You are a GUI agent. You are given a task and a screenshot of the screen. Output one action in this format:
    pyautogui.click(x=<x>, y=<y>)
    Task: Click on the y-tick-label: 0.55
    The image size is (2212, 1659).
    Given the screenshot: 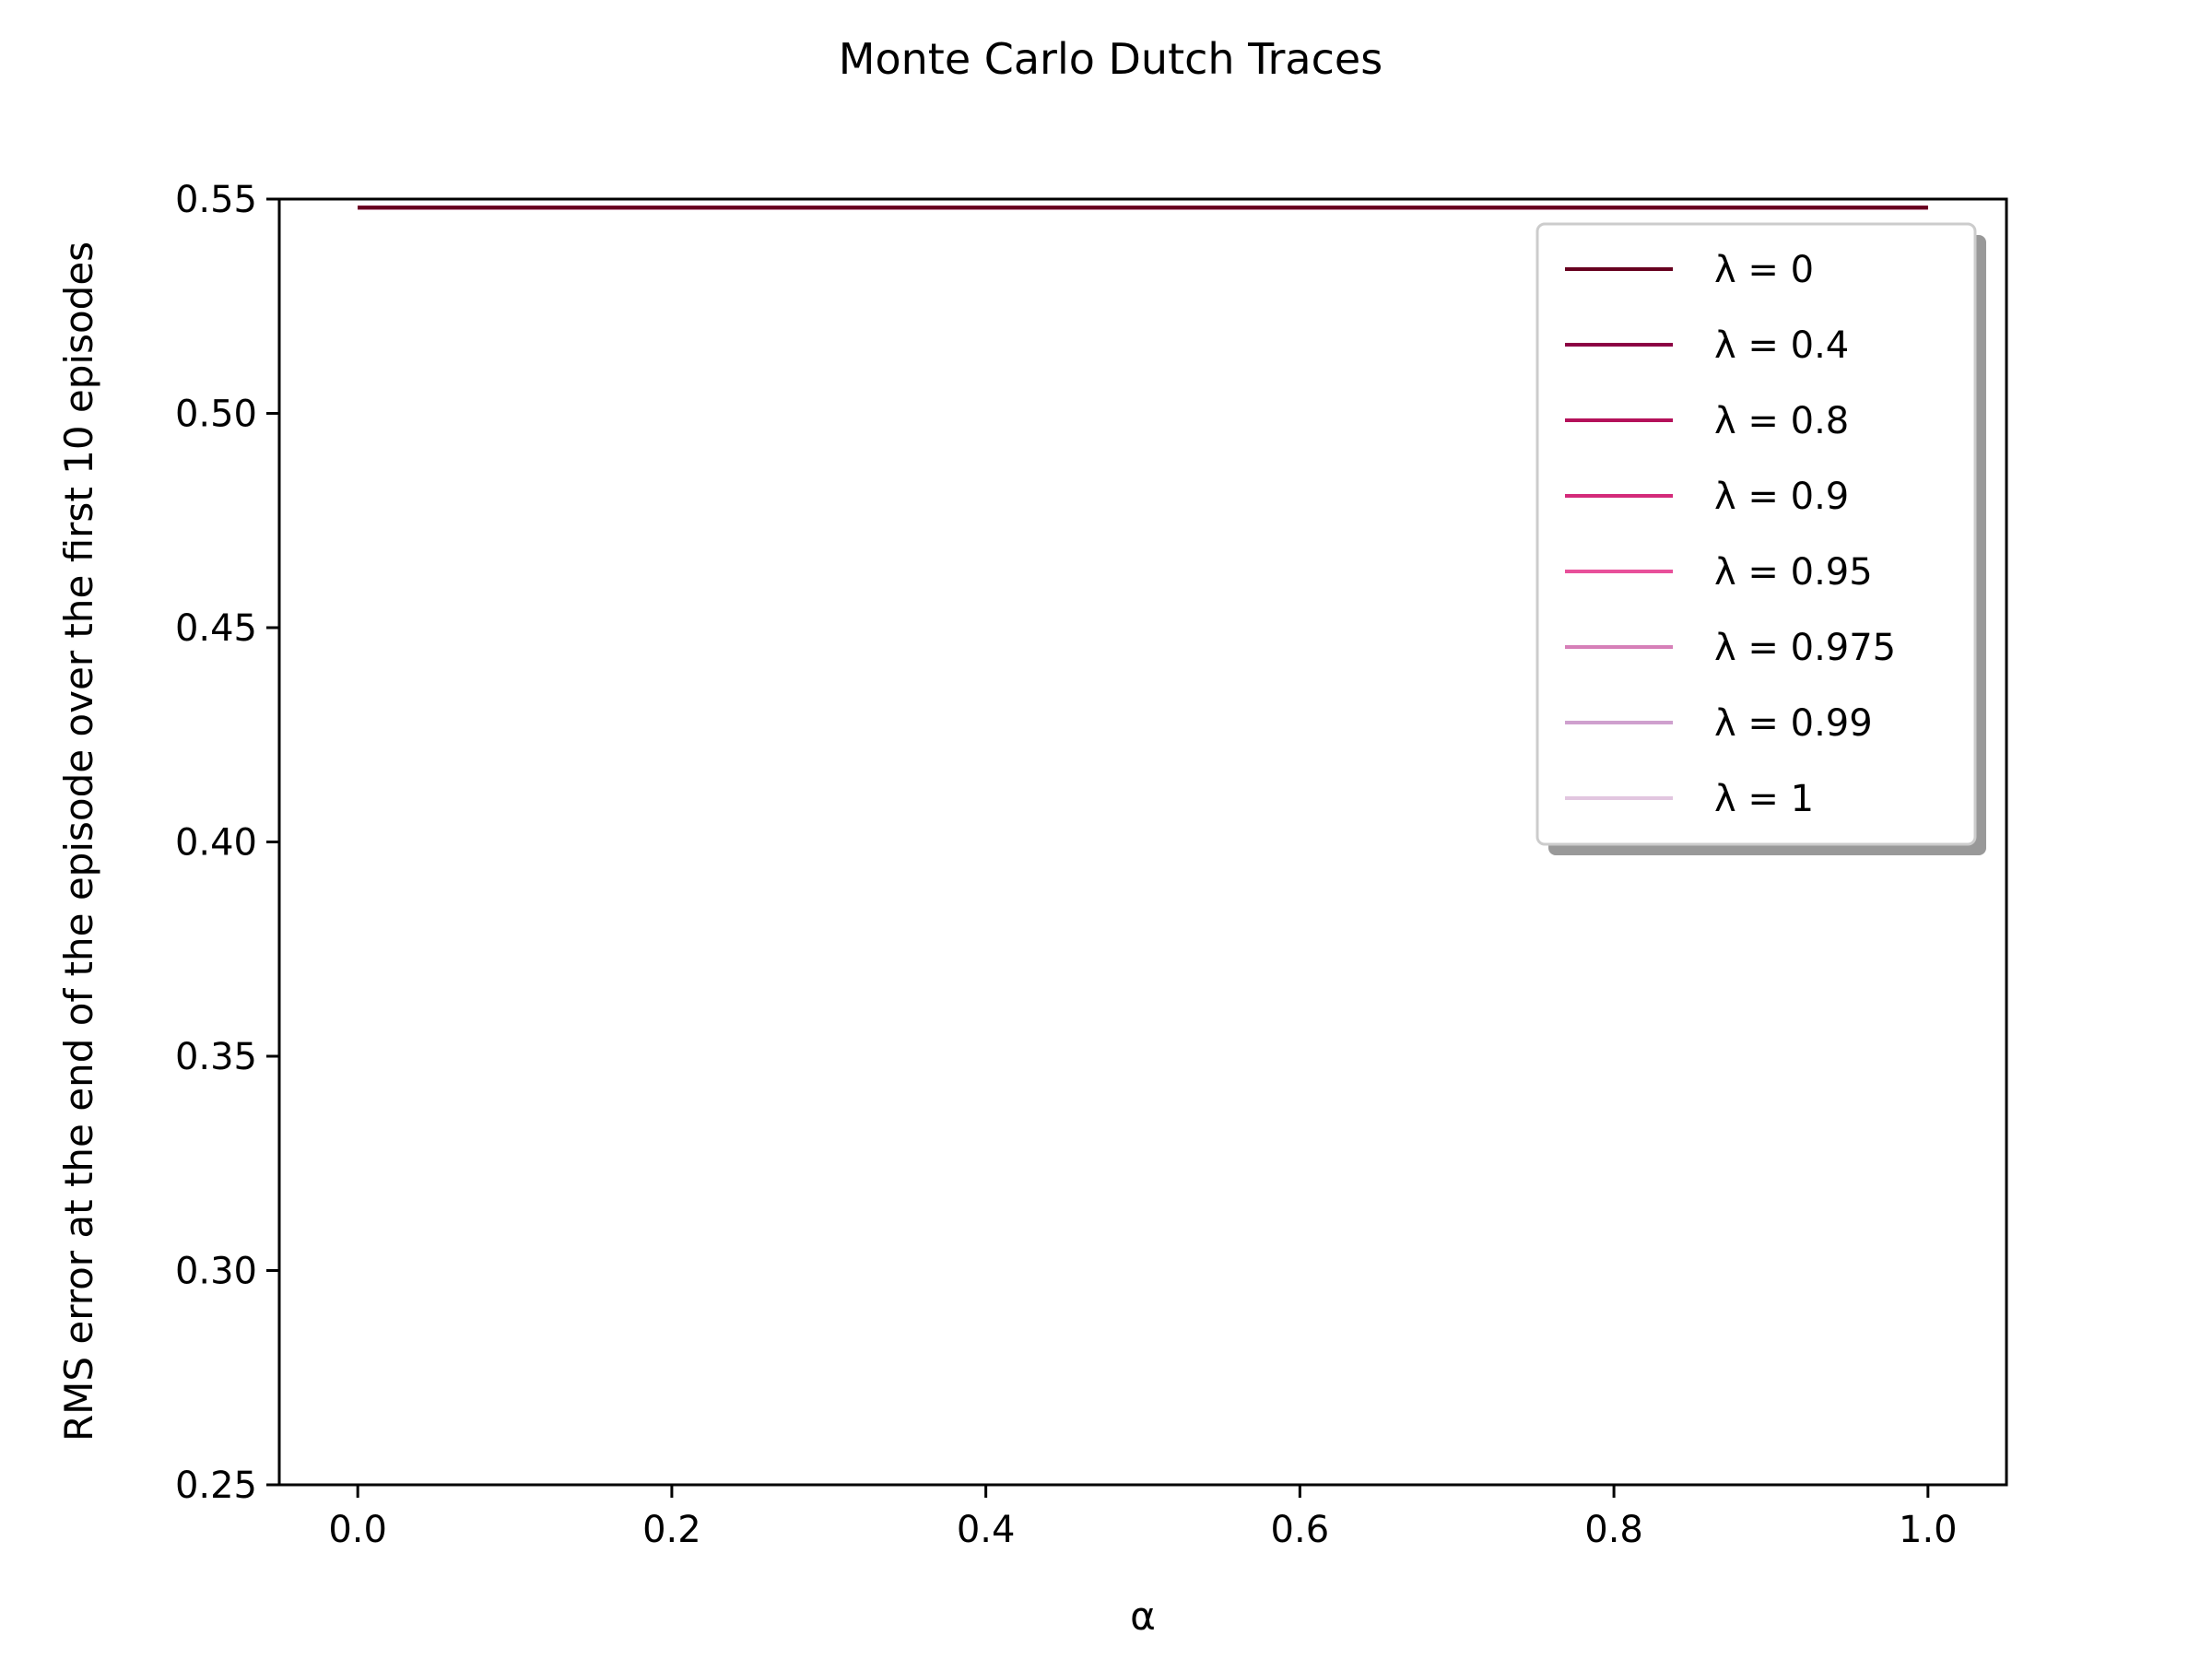 What is the action you would take?
    pyautogui.click(x=216, y=200)
    